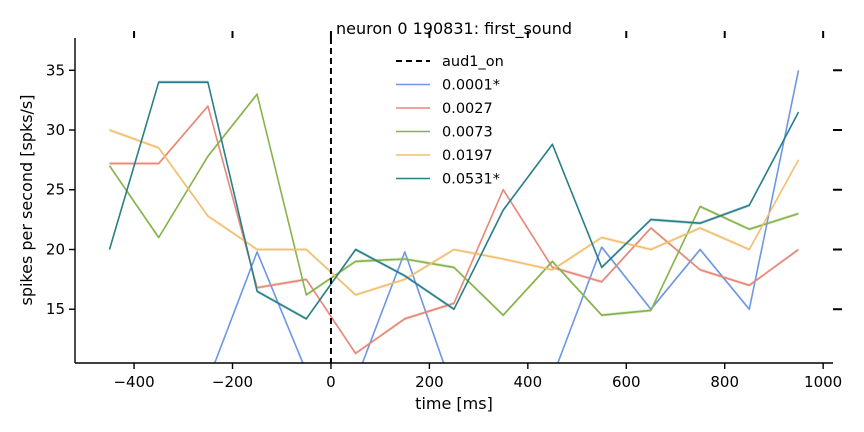 Image resolution: width=864 pixels, height=432 pixels. What do you see at coordinates (626, 382) in the screenshot?
I see `x-tick-label: 600` at bounding box center [626, 382].